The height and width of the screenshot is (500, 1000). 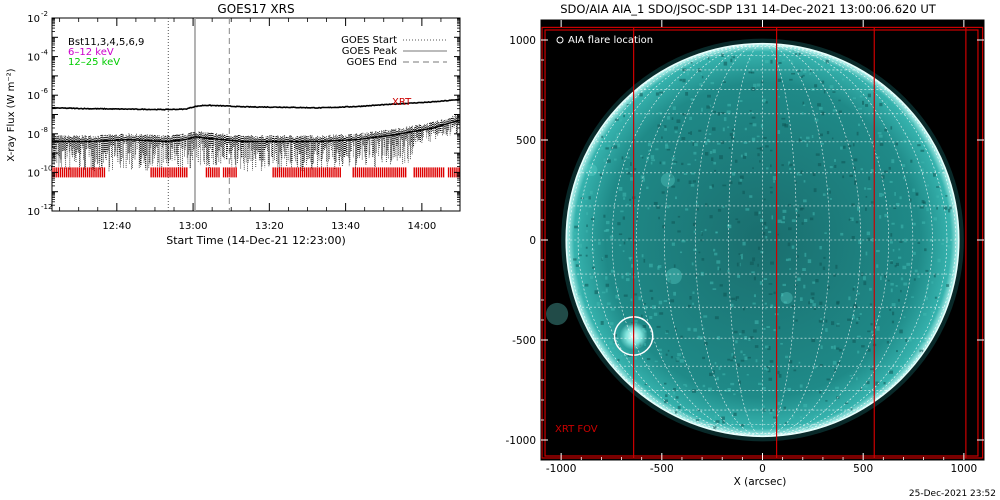 I want to click on longitude-line, so click(x=779, y=240).